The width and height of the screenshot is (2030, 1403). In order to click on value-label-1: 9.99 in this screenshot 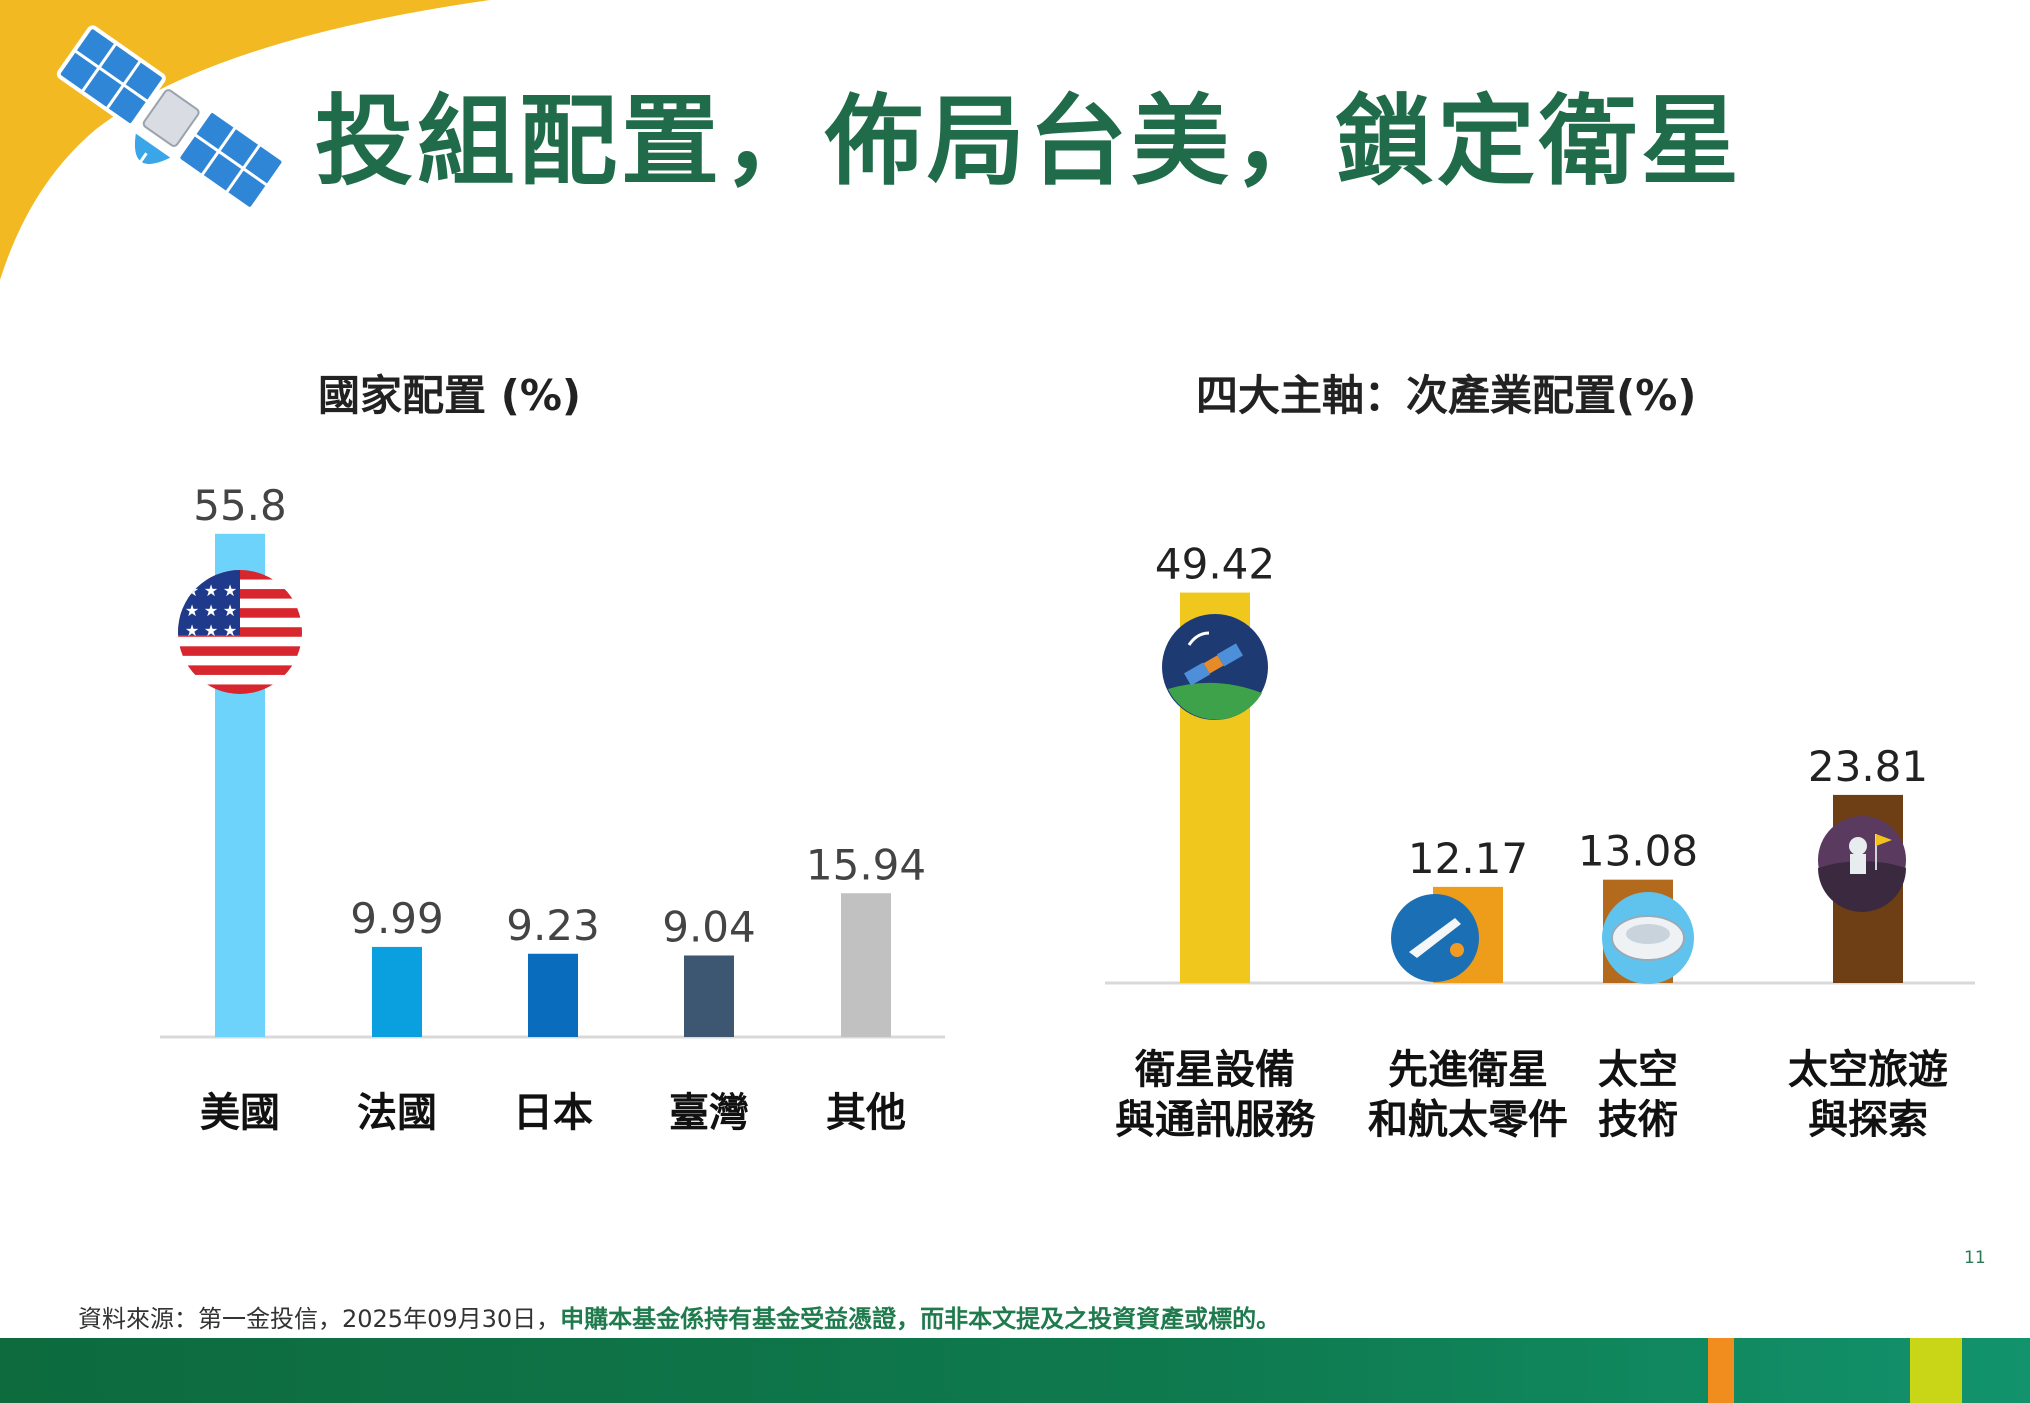, I will do `click(397, 918)`.